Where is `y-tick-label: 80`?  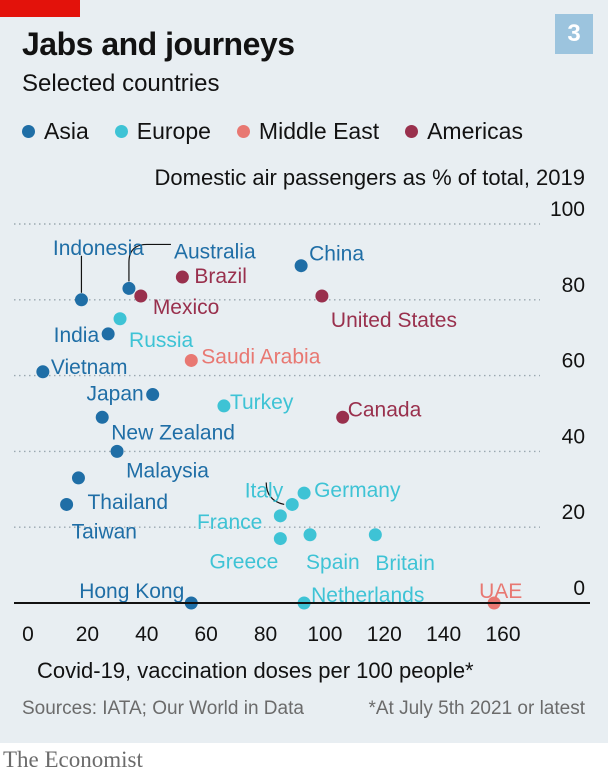
y-tick-label: 80 is located at coordinates (573, 285).